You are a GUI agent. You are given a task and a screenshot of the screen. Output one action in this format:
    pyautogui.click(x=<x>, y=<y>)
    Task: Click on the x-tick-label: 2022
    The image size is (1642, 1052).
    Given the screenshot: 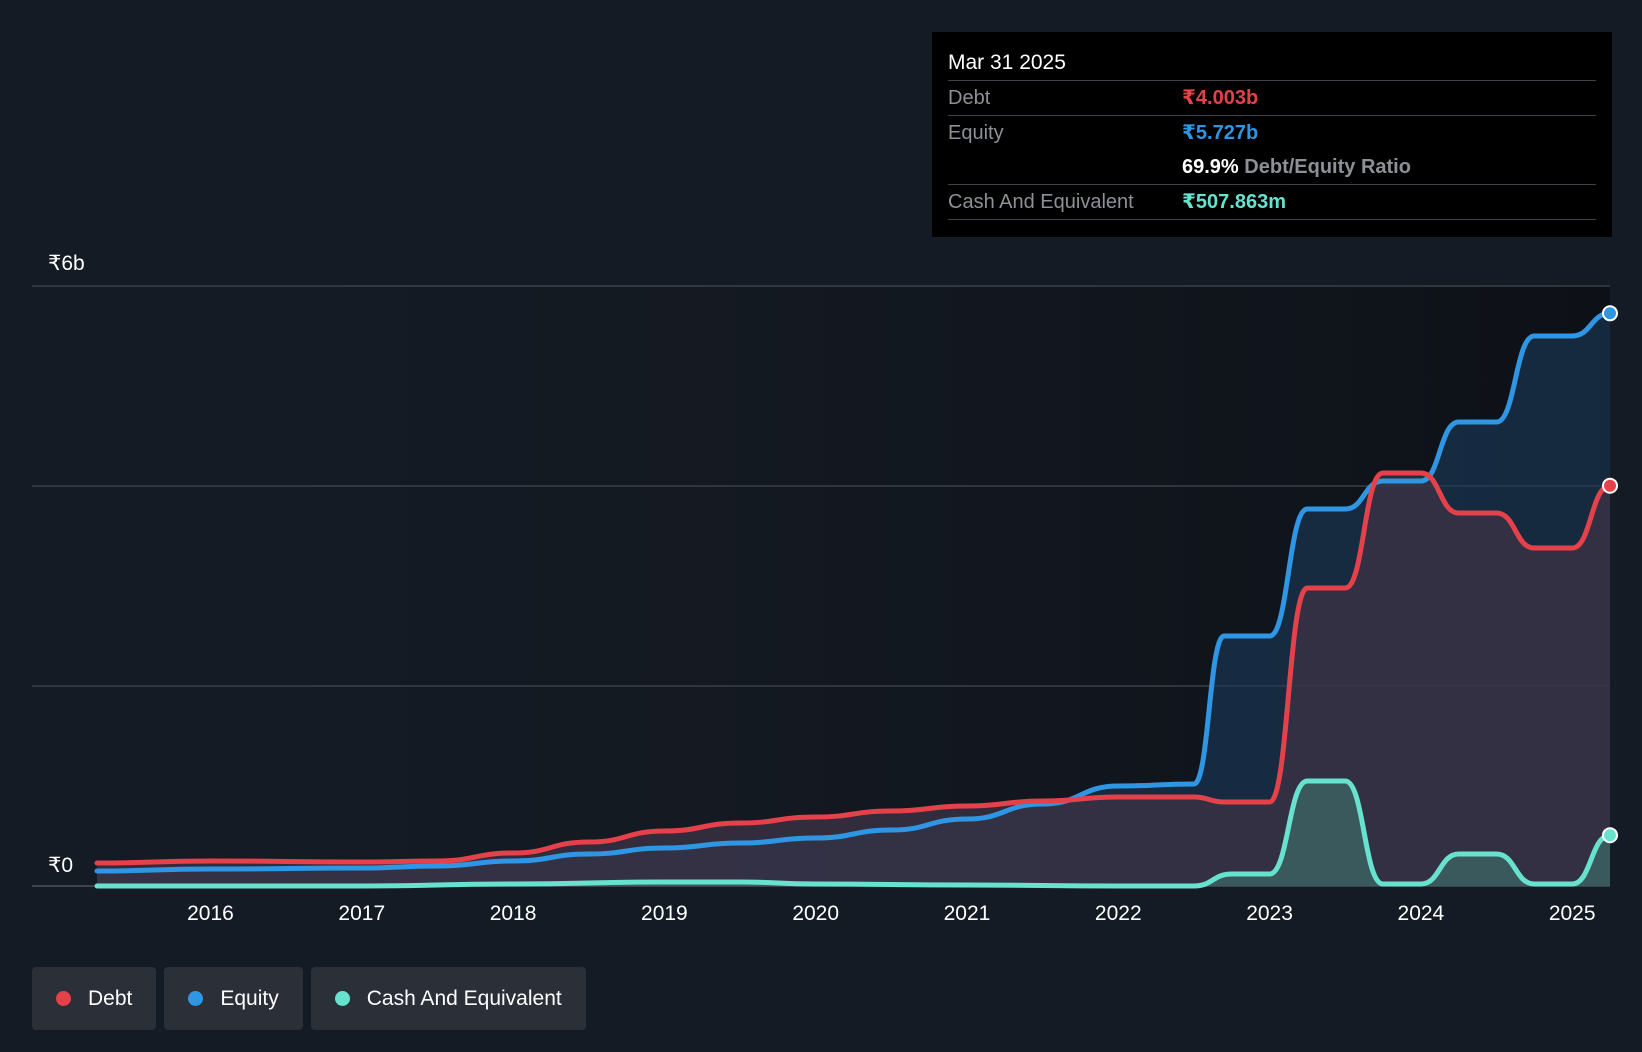 What is the action you would take?
    pyautogui.click(x=1118, y=913)
    